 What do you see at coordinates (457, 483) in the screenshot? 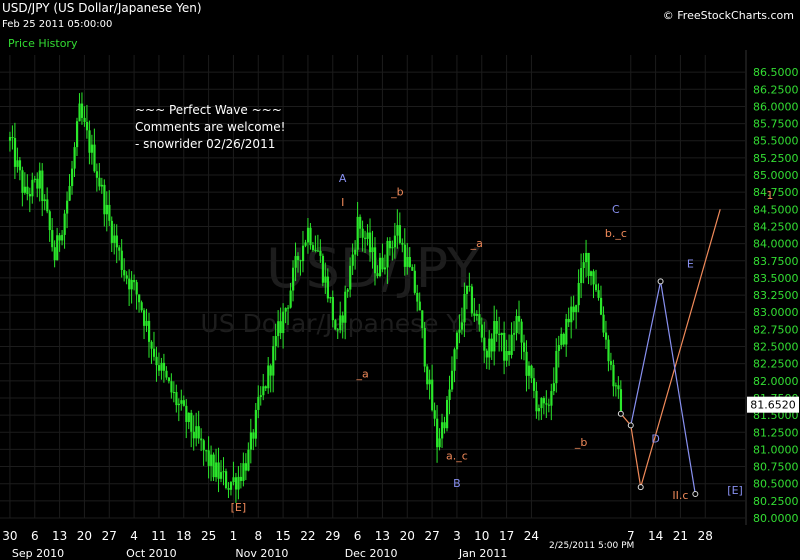
I see `wave-label: B` at bounding box center [457, 483].